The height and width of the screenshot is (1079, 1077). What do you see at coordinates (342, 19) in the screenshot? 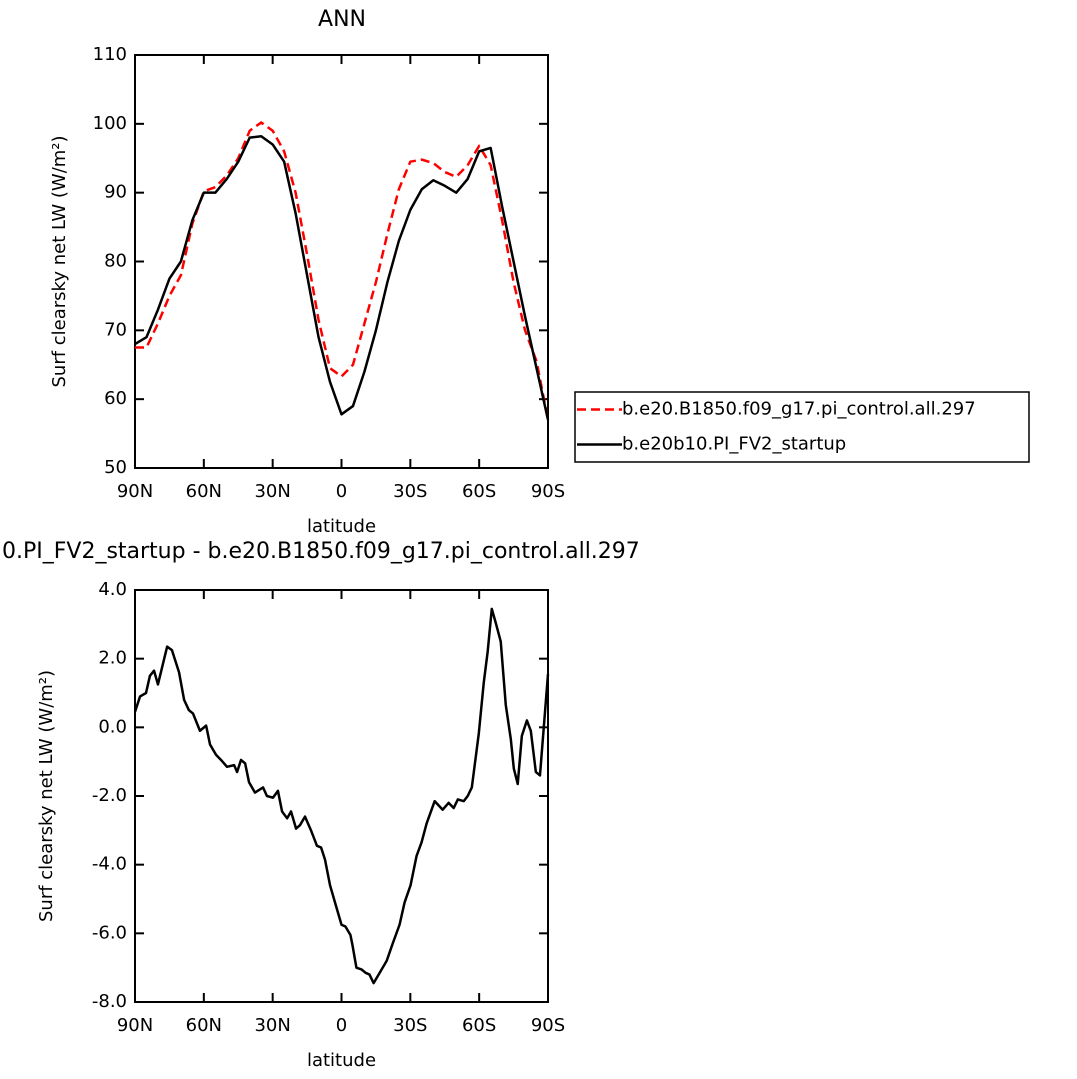
I see `chart-title: ANN` at bounding box center [342, 19].